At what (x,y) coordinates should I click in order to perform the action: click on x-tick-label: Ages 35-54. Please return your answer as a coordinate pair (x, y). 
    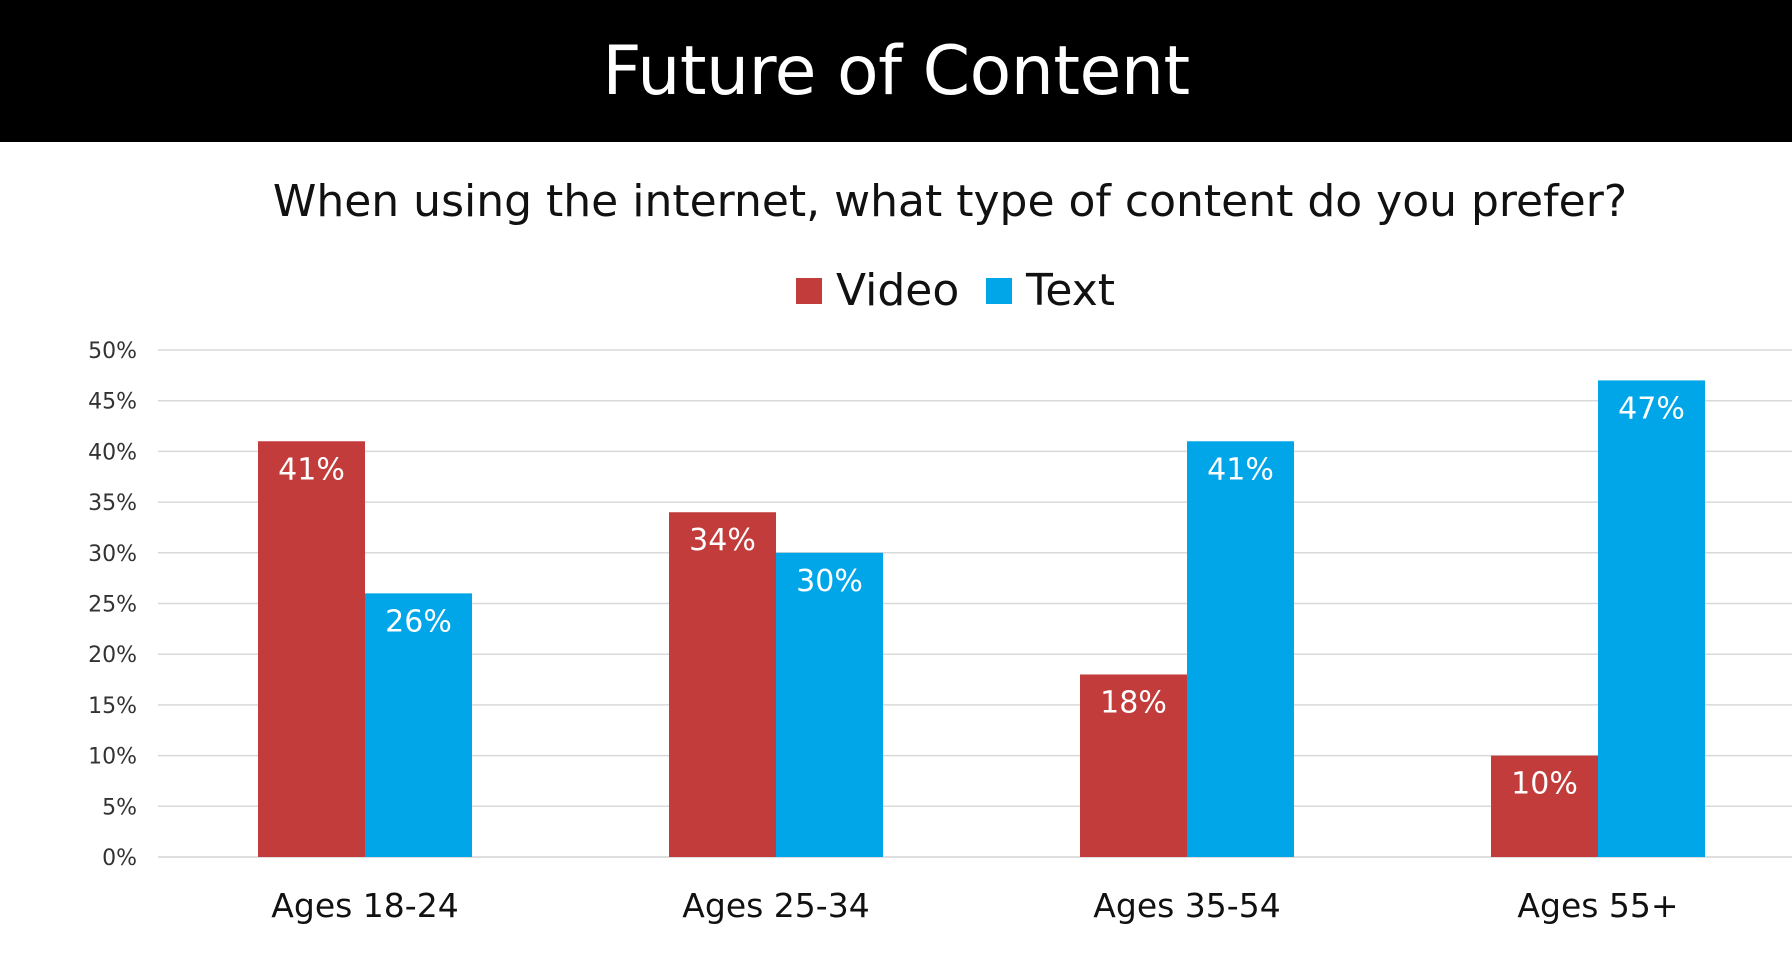
    Looking at the image, I should click on (1186, 905).